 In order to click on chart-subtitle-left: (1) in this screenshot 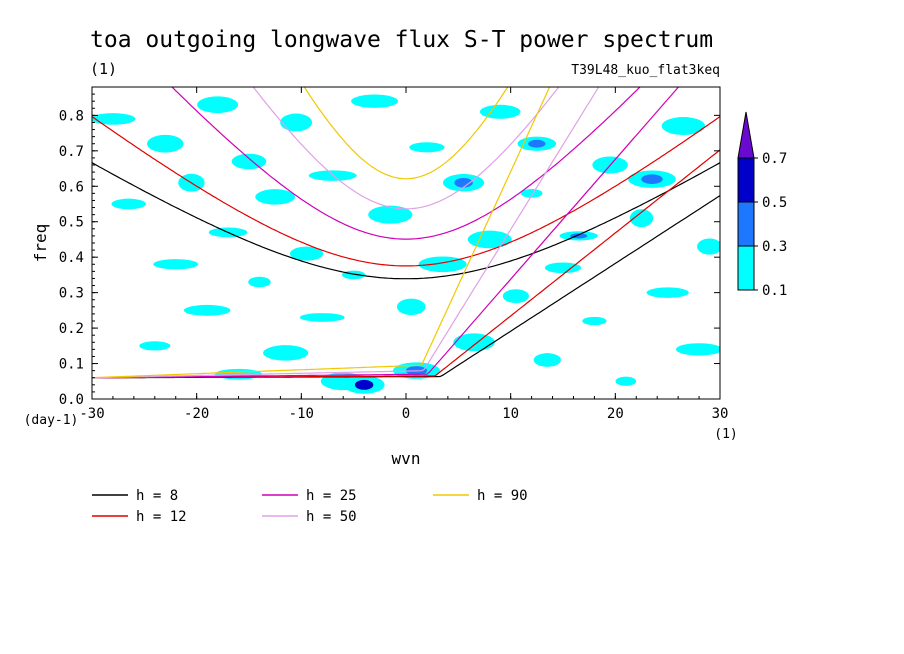, I will do `click(103, 69)`.